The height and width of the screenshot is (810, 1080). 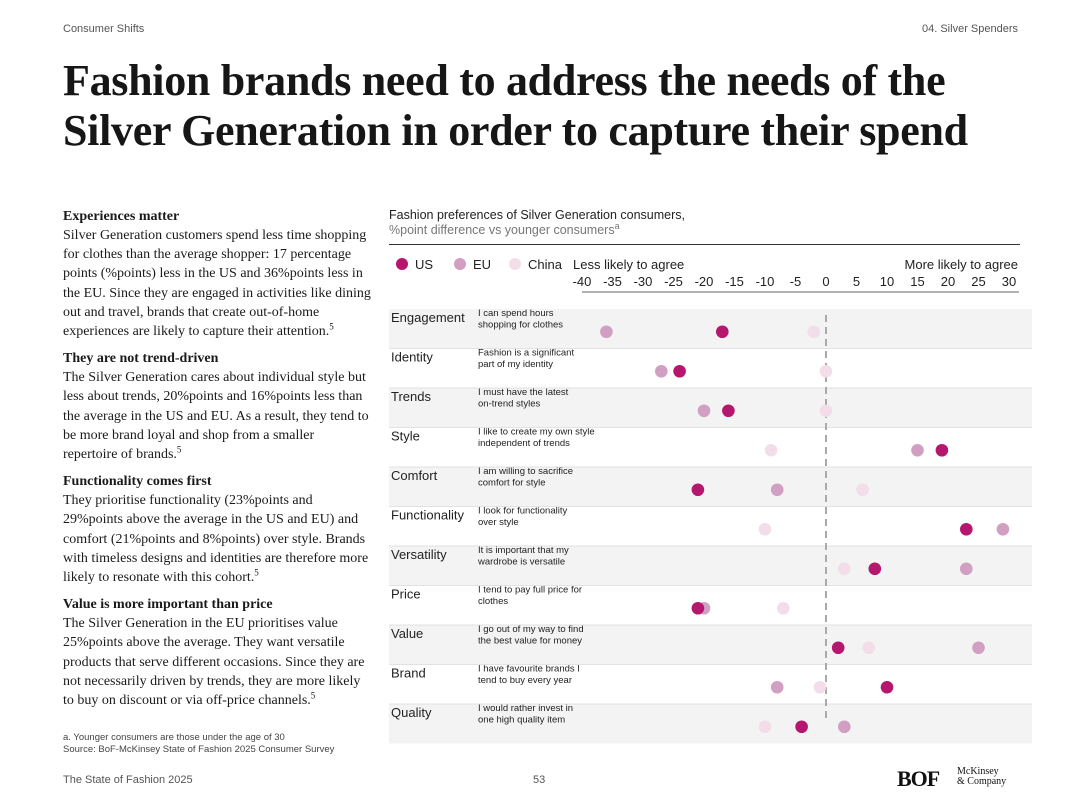 What do you see at coordinates (917, 281) in the screenshot?
I see `tick-label: 15` at bounding box center [917, 281].